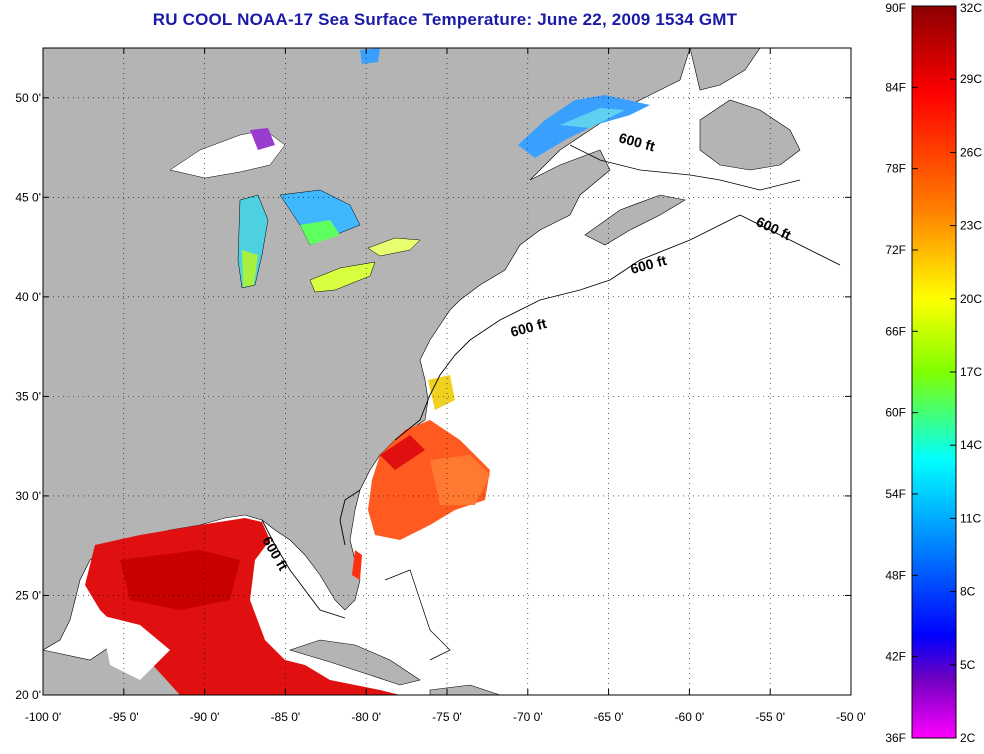 This screenshot has height=754, width=984. I want to click on colorbar, so click(934, 372).